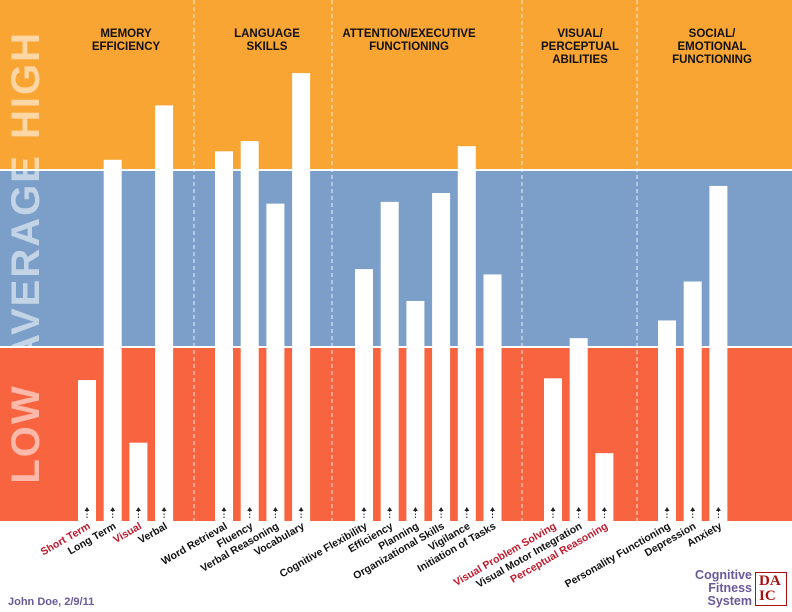  Describe the element at coordinates (409, 34) in the screenshot. I see `group-title-line: ATTENTION/EXECUTIVE` at that location.